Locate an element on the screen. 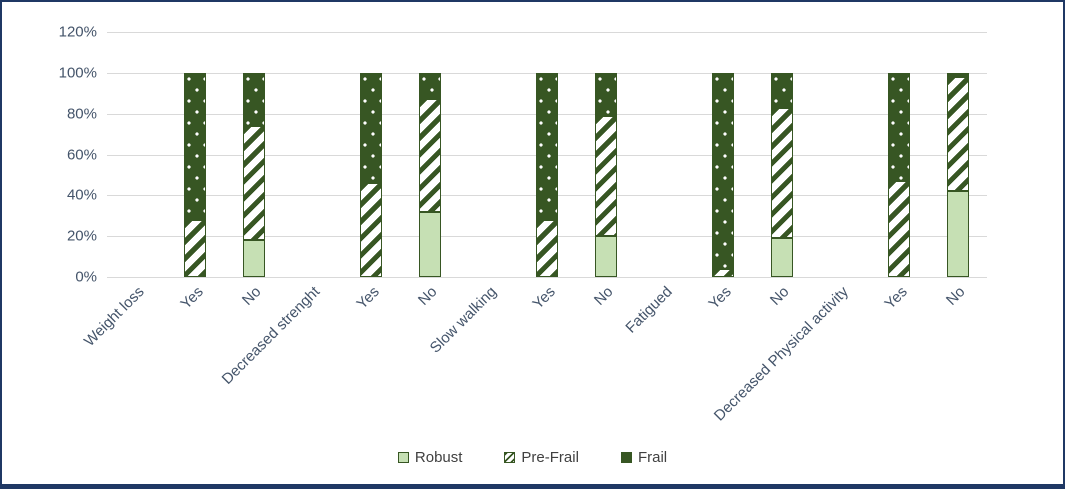 The width and height of the screenshot is (1065, 489). x-axis-label: Fatigued is located at coordinates (649, 310).